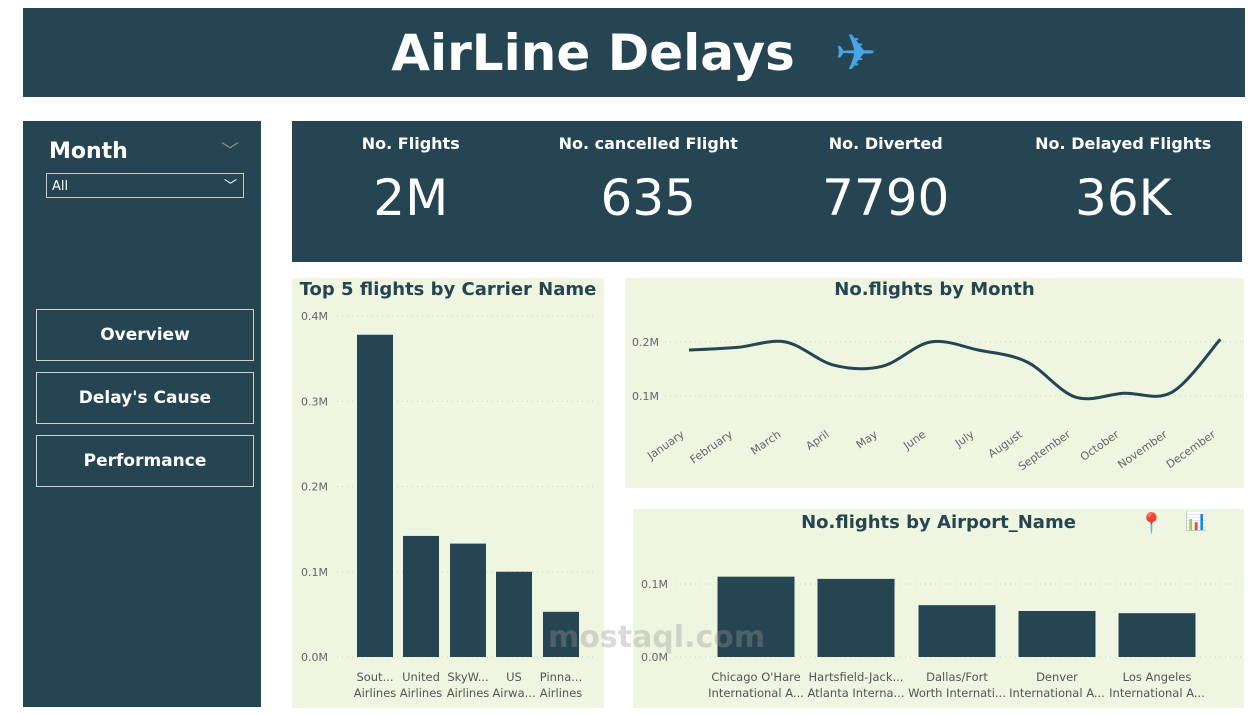 The image size is (1254, 715). Describe the element at coordinates (712, 447) in the screenshot. I see `x-tick-label: February` at that location.